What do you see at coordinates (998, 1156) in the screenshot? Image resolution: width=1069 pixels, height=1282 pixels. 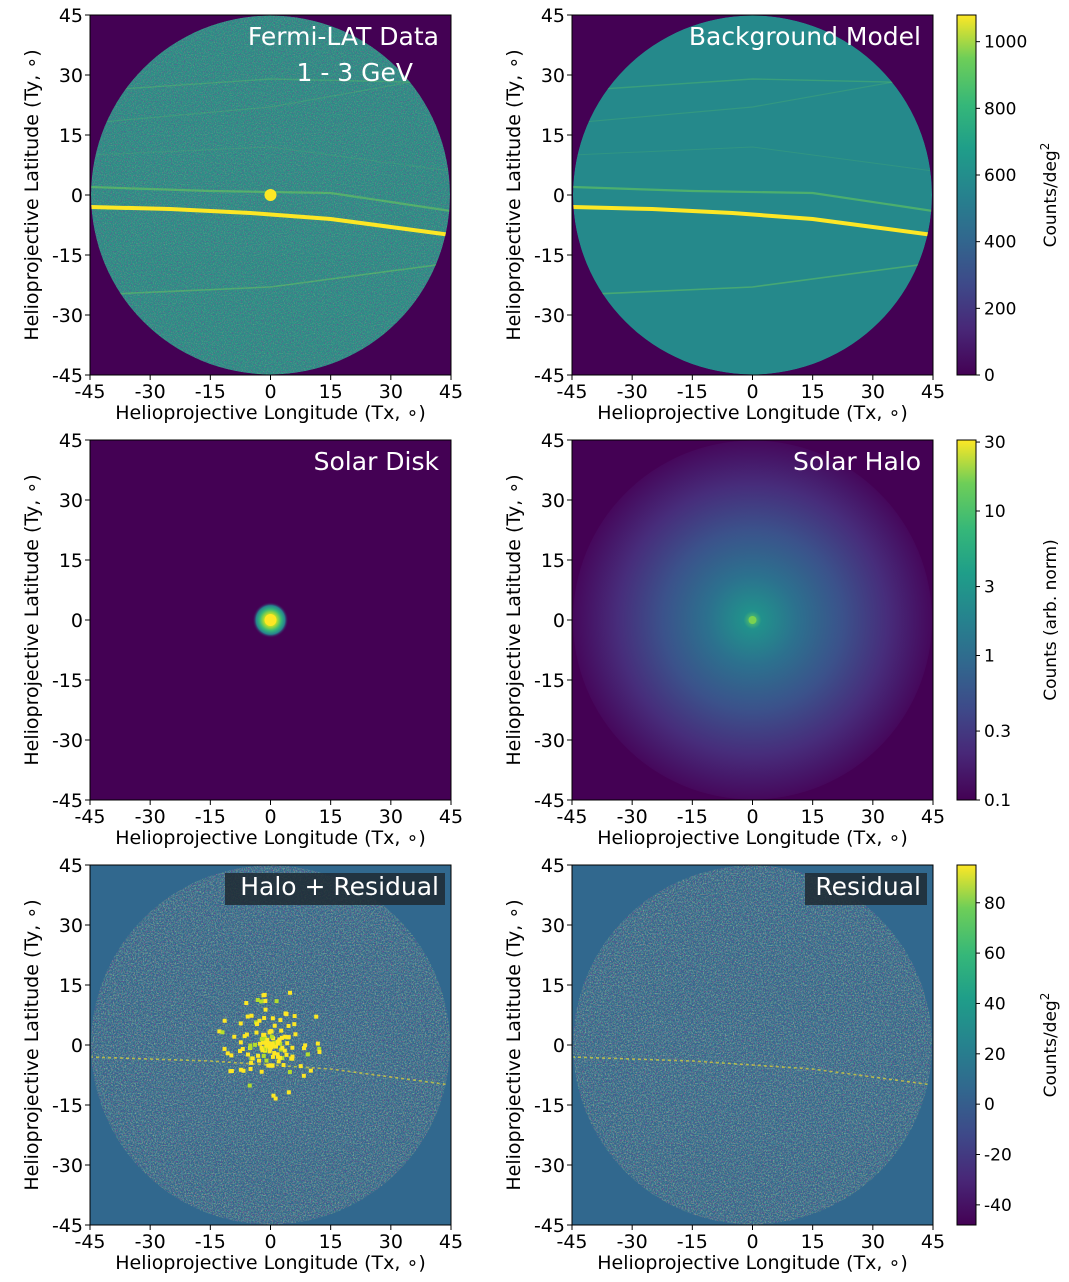 I see `colorbar-tick-label: -20` at bounding box center [998, 1156].